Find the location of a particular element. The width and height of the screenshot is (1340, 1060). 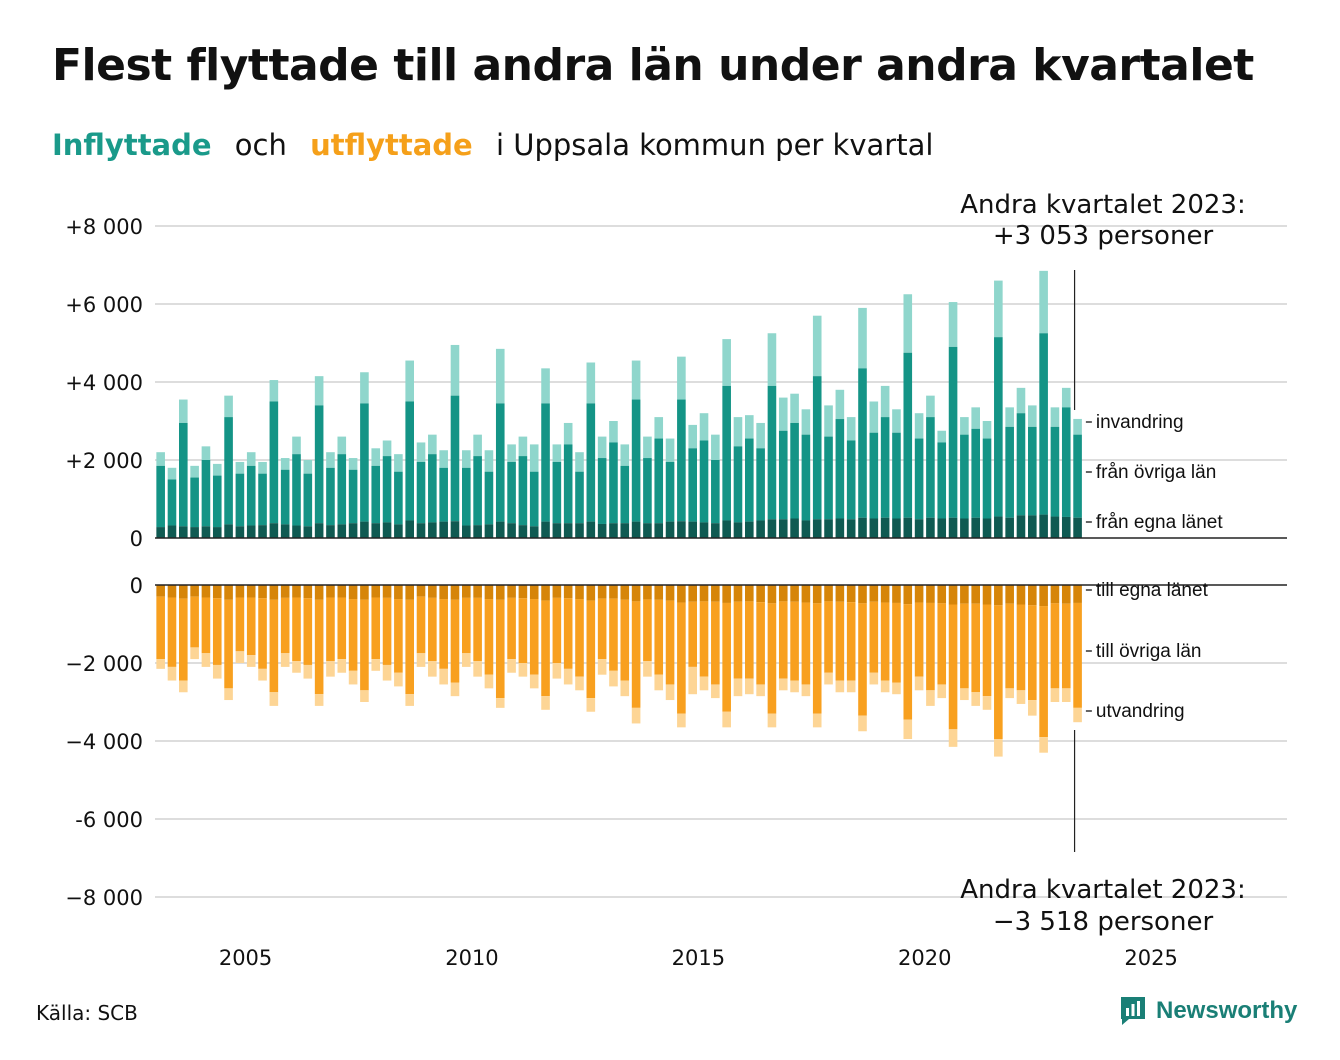

y-tick-label-top: +2 000 is located at coordinates (104, 461).